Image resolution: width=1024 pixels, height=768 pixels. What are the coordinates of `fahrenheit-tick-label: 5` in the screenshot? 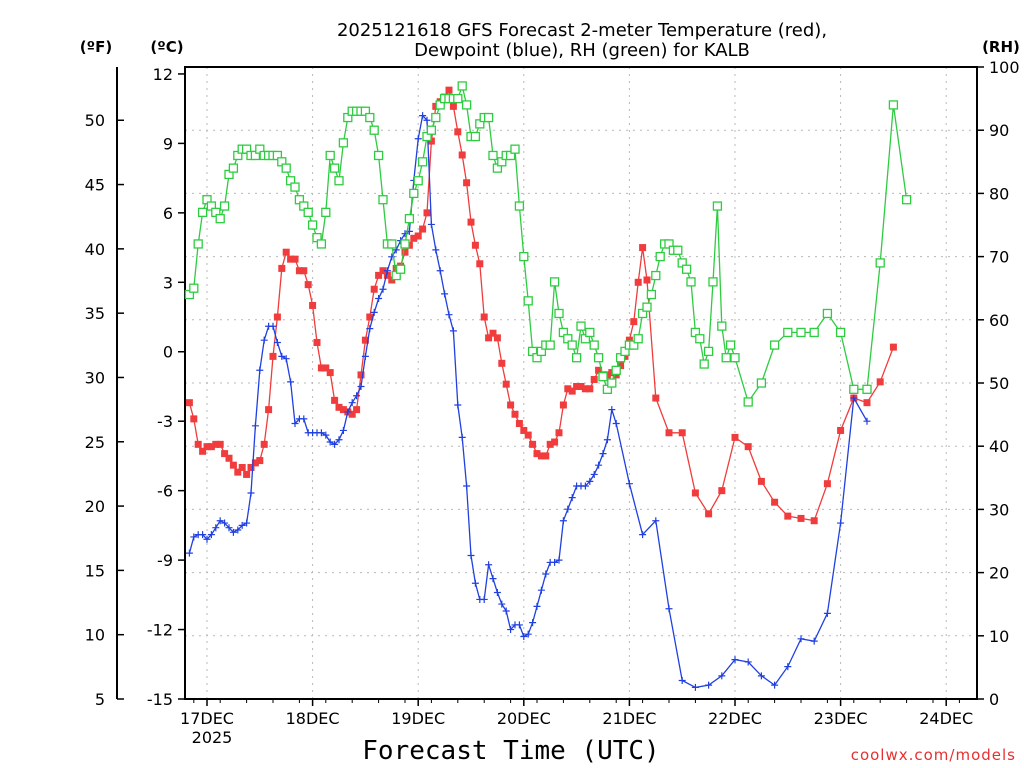 It's located at (100, 699).